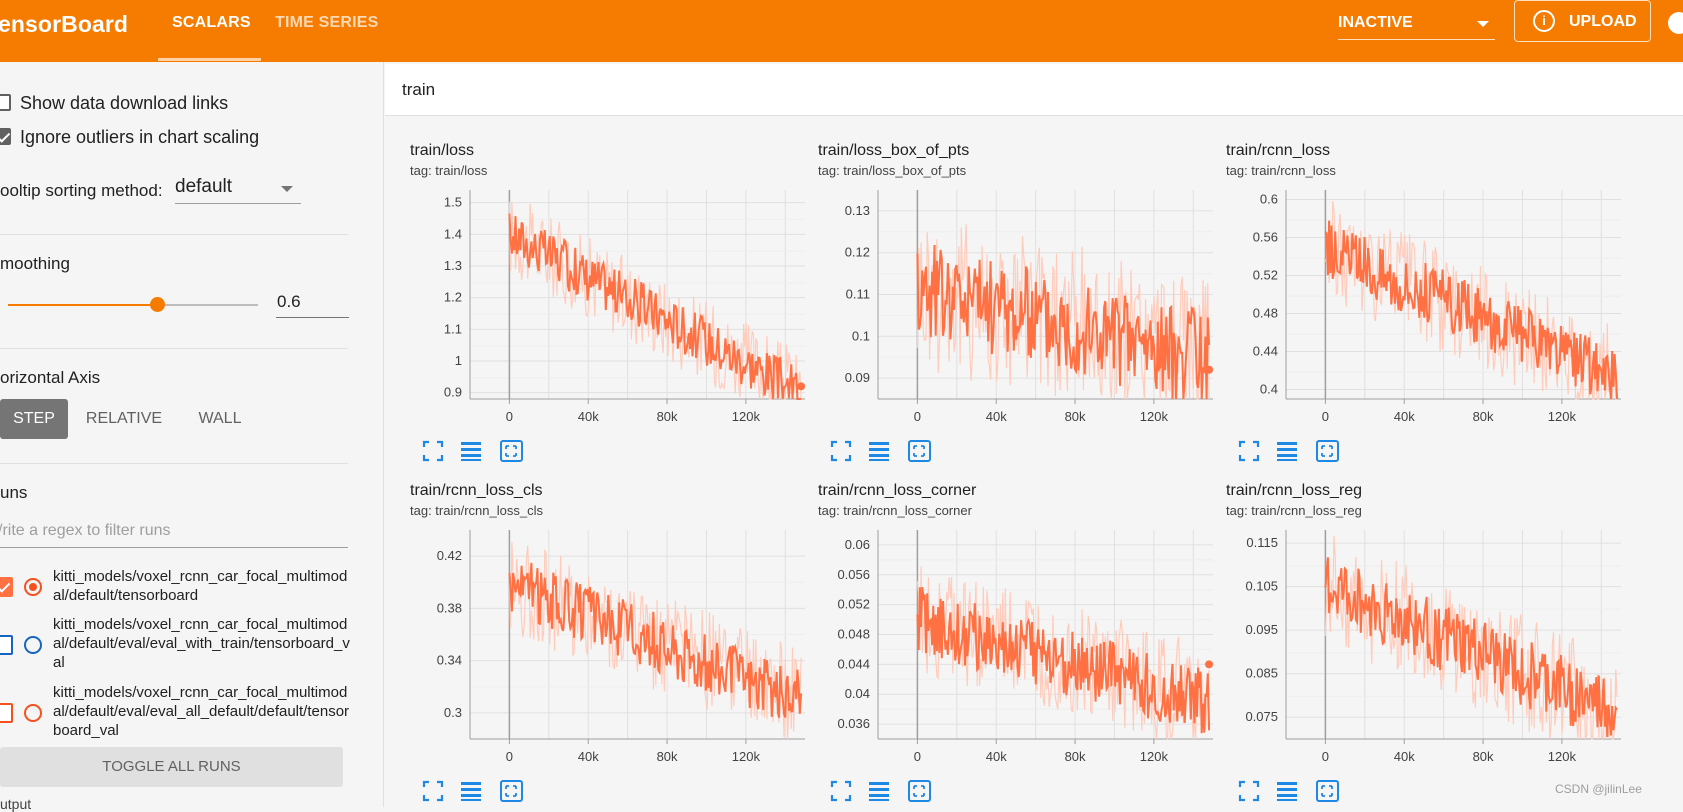 This screenshot has height=812, width=1683. What do you see at coordinates (50, 377) in the screenshot?
I see `horizontal-axis-title: orizontal Axis` at bounding box center [50, 377].